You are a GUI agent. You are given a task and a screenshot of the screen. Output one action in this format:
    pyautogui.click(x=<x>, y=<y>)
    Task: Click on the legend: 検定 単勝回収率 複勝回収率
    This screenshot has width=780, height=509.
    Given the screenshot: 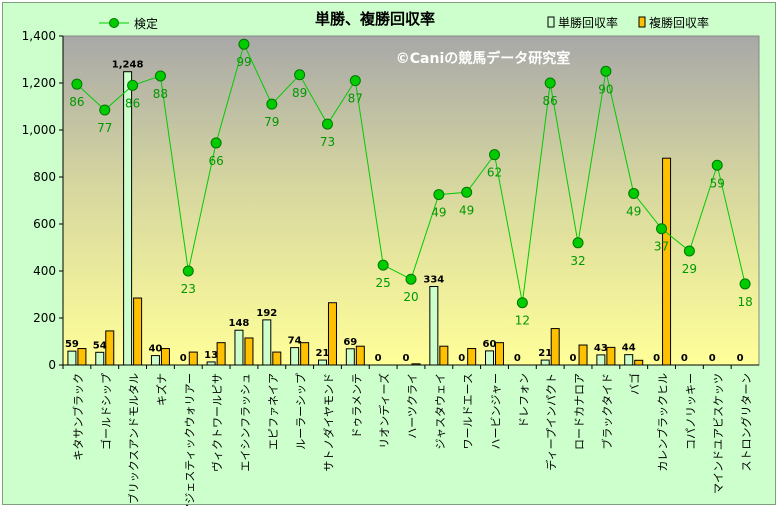 What is the action you would take?
    pyautogui.click(x=404, y=23)
    